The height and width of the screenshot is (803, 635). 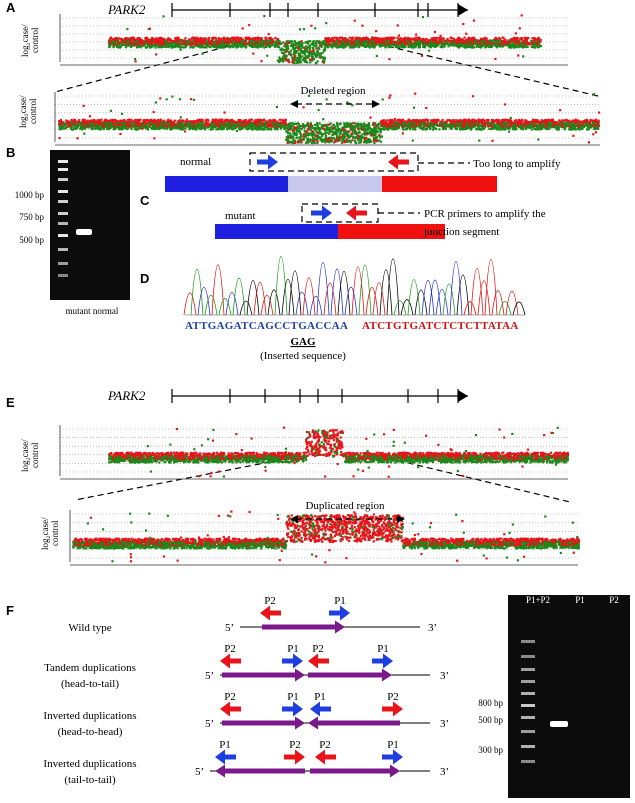 I want to click on insert-note: (Inserted sequence), so click(x=303, y=356).